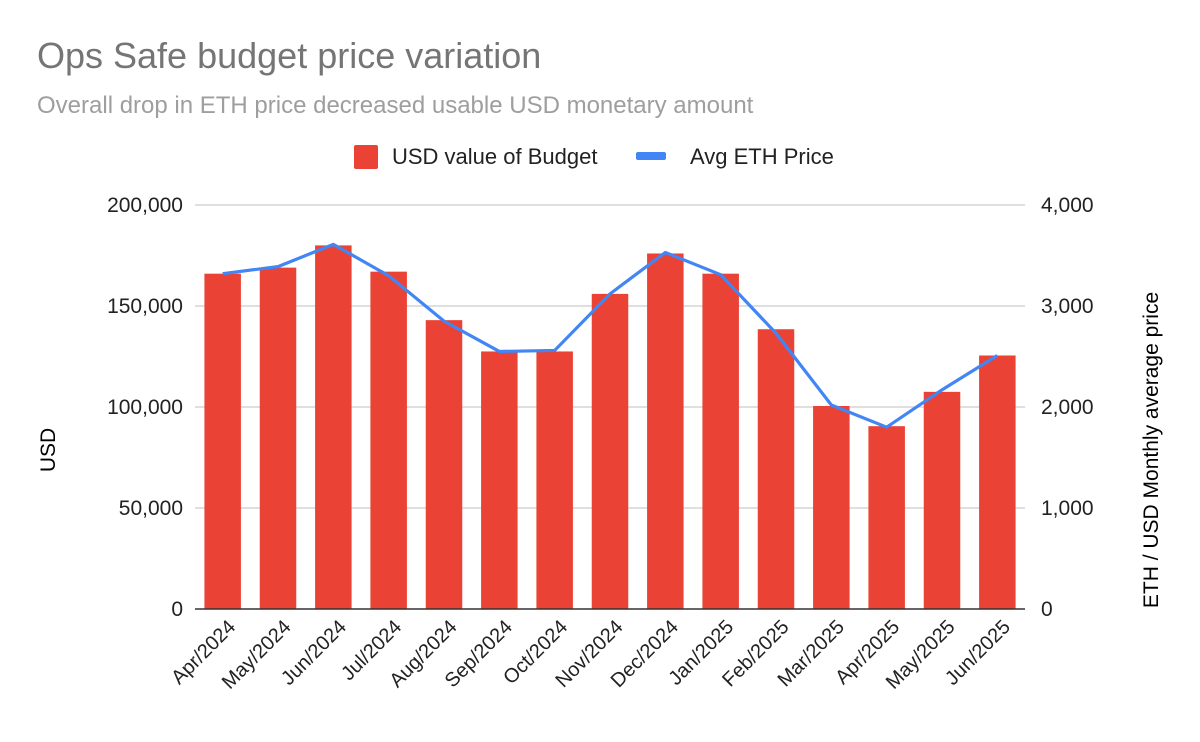  I want to click on bar-apr-2025, so click(886, 517).